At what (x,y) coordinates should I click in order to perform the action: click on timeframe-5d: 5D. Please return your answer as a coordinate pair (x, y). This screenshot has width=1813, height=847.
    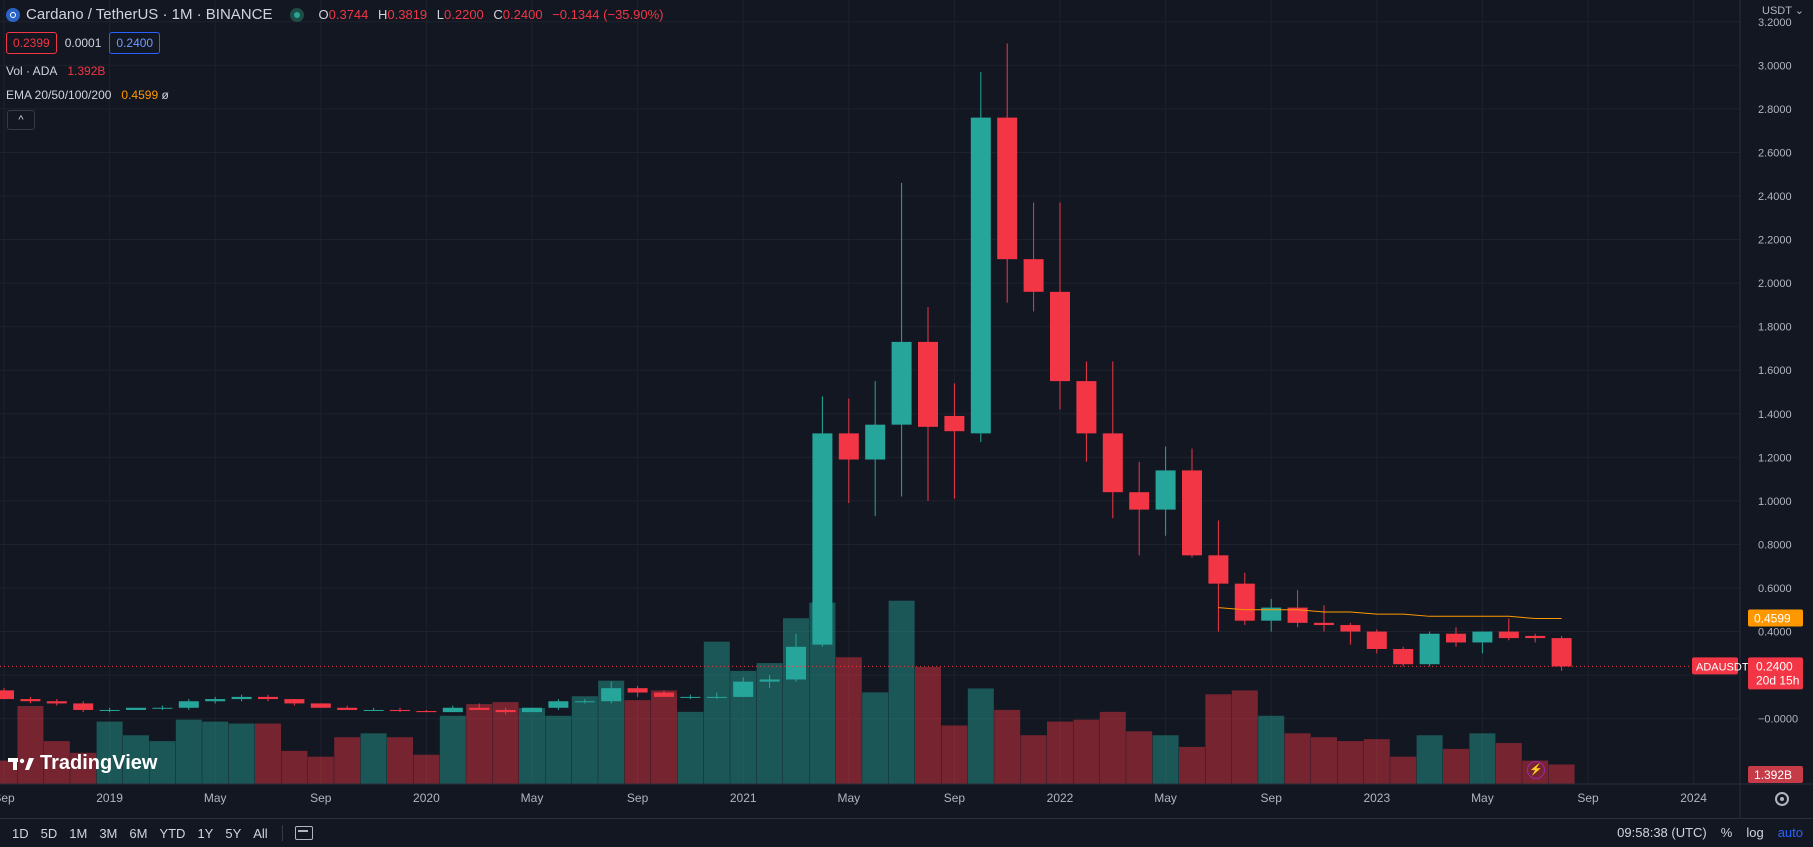
    Looking at the image, I should click on (49, 833).